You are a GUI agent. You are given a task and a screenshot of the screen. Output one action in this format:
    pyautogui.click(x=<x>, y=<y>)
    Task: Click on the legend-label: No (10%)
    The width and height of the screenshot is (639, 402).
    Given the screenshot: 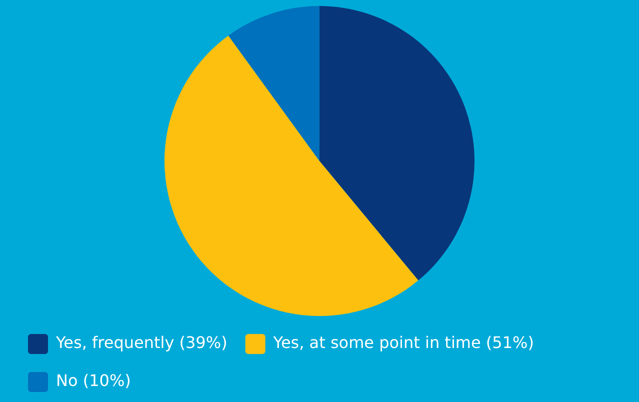 What is the action you would take?
    pyautogui.click(x=93, y=380)
    